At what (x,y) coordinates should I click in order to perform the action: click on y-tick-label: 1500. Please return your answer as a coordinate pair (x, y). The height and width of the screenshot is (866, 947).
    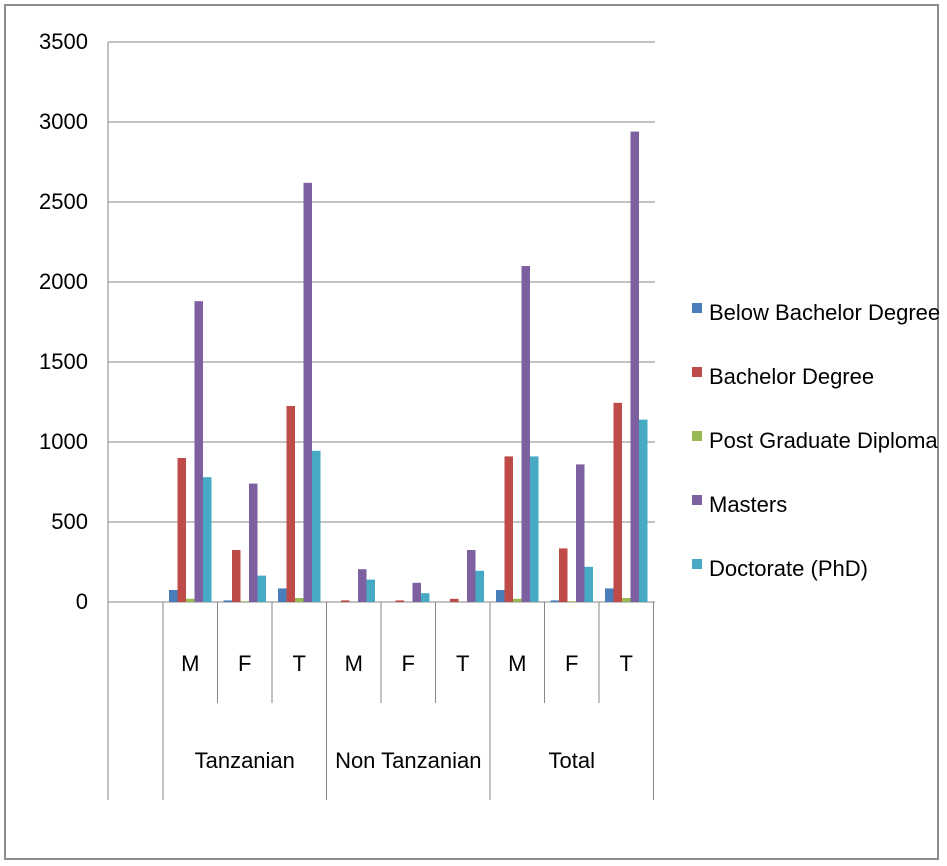
    Looking at the image, I should click on (63, 361).